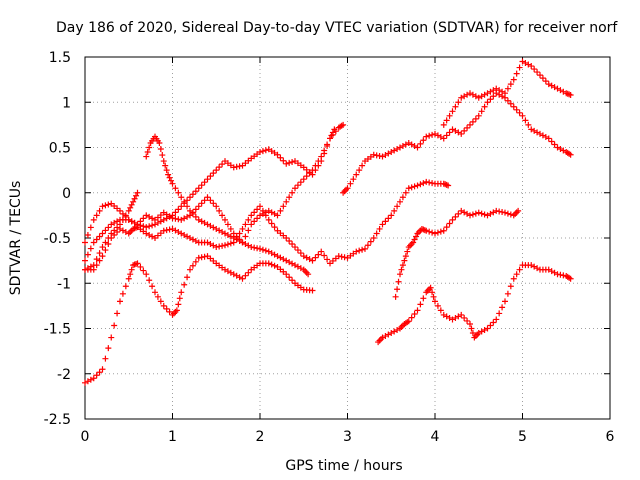 This screenshot has height=480, width=640. Describe the element at coordinates (343, 466) in the screenshot. I see `x-axis-label: GPS time / hours` at that location.